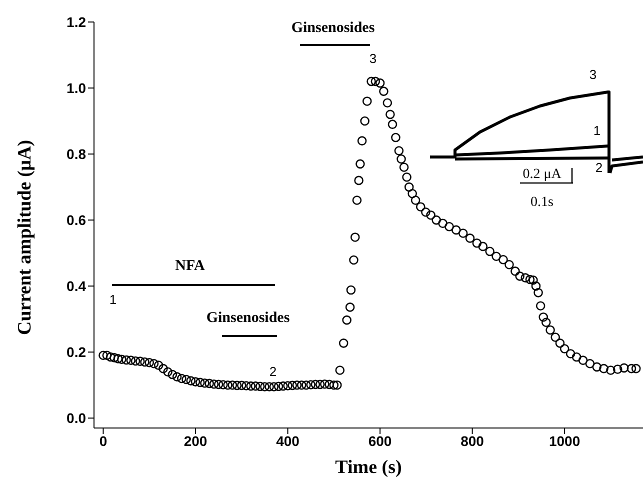 Image resolution: width=643 pixels, height=485 pixels. Describe the element at coordinates (288, 440) in the screenshot. I see `x-tick-label: 400` at that location.